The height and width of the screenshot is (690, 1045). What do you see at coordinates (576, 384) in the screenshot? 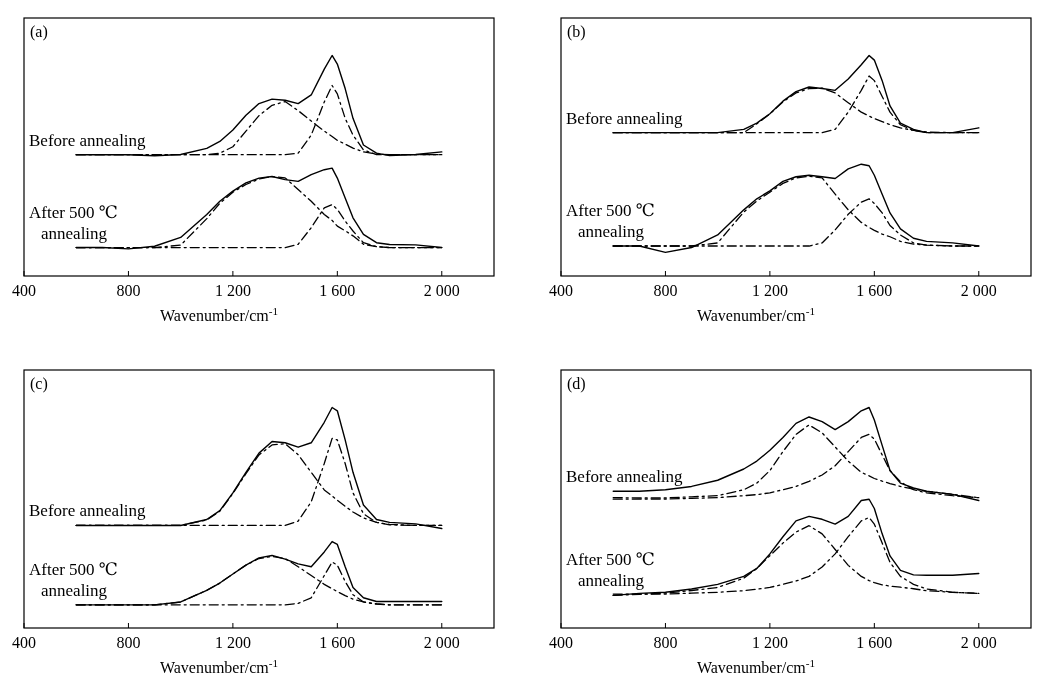
I see `chart-title: (d)` at bounding box center [576, 384].